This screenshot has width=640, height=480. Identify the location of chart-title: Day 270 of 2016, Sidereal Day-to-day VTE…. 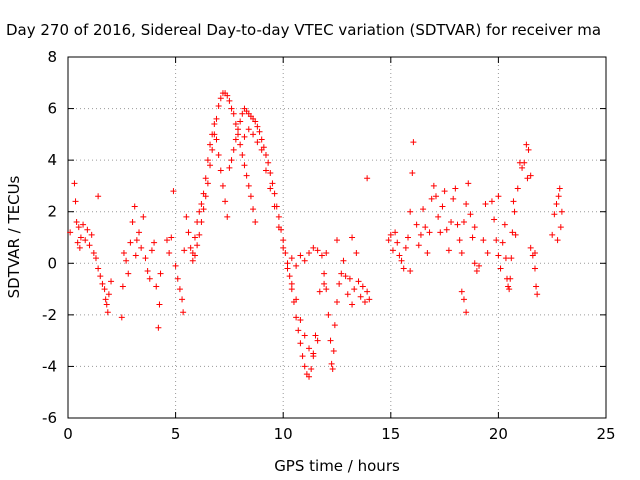
(303, 30).